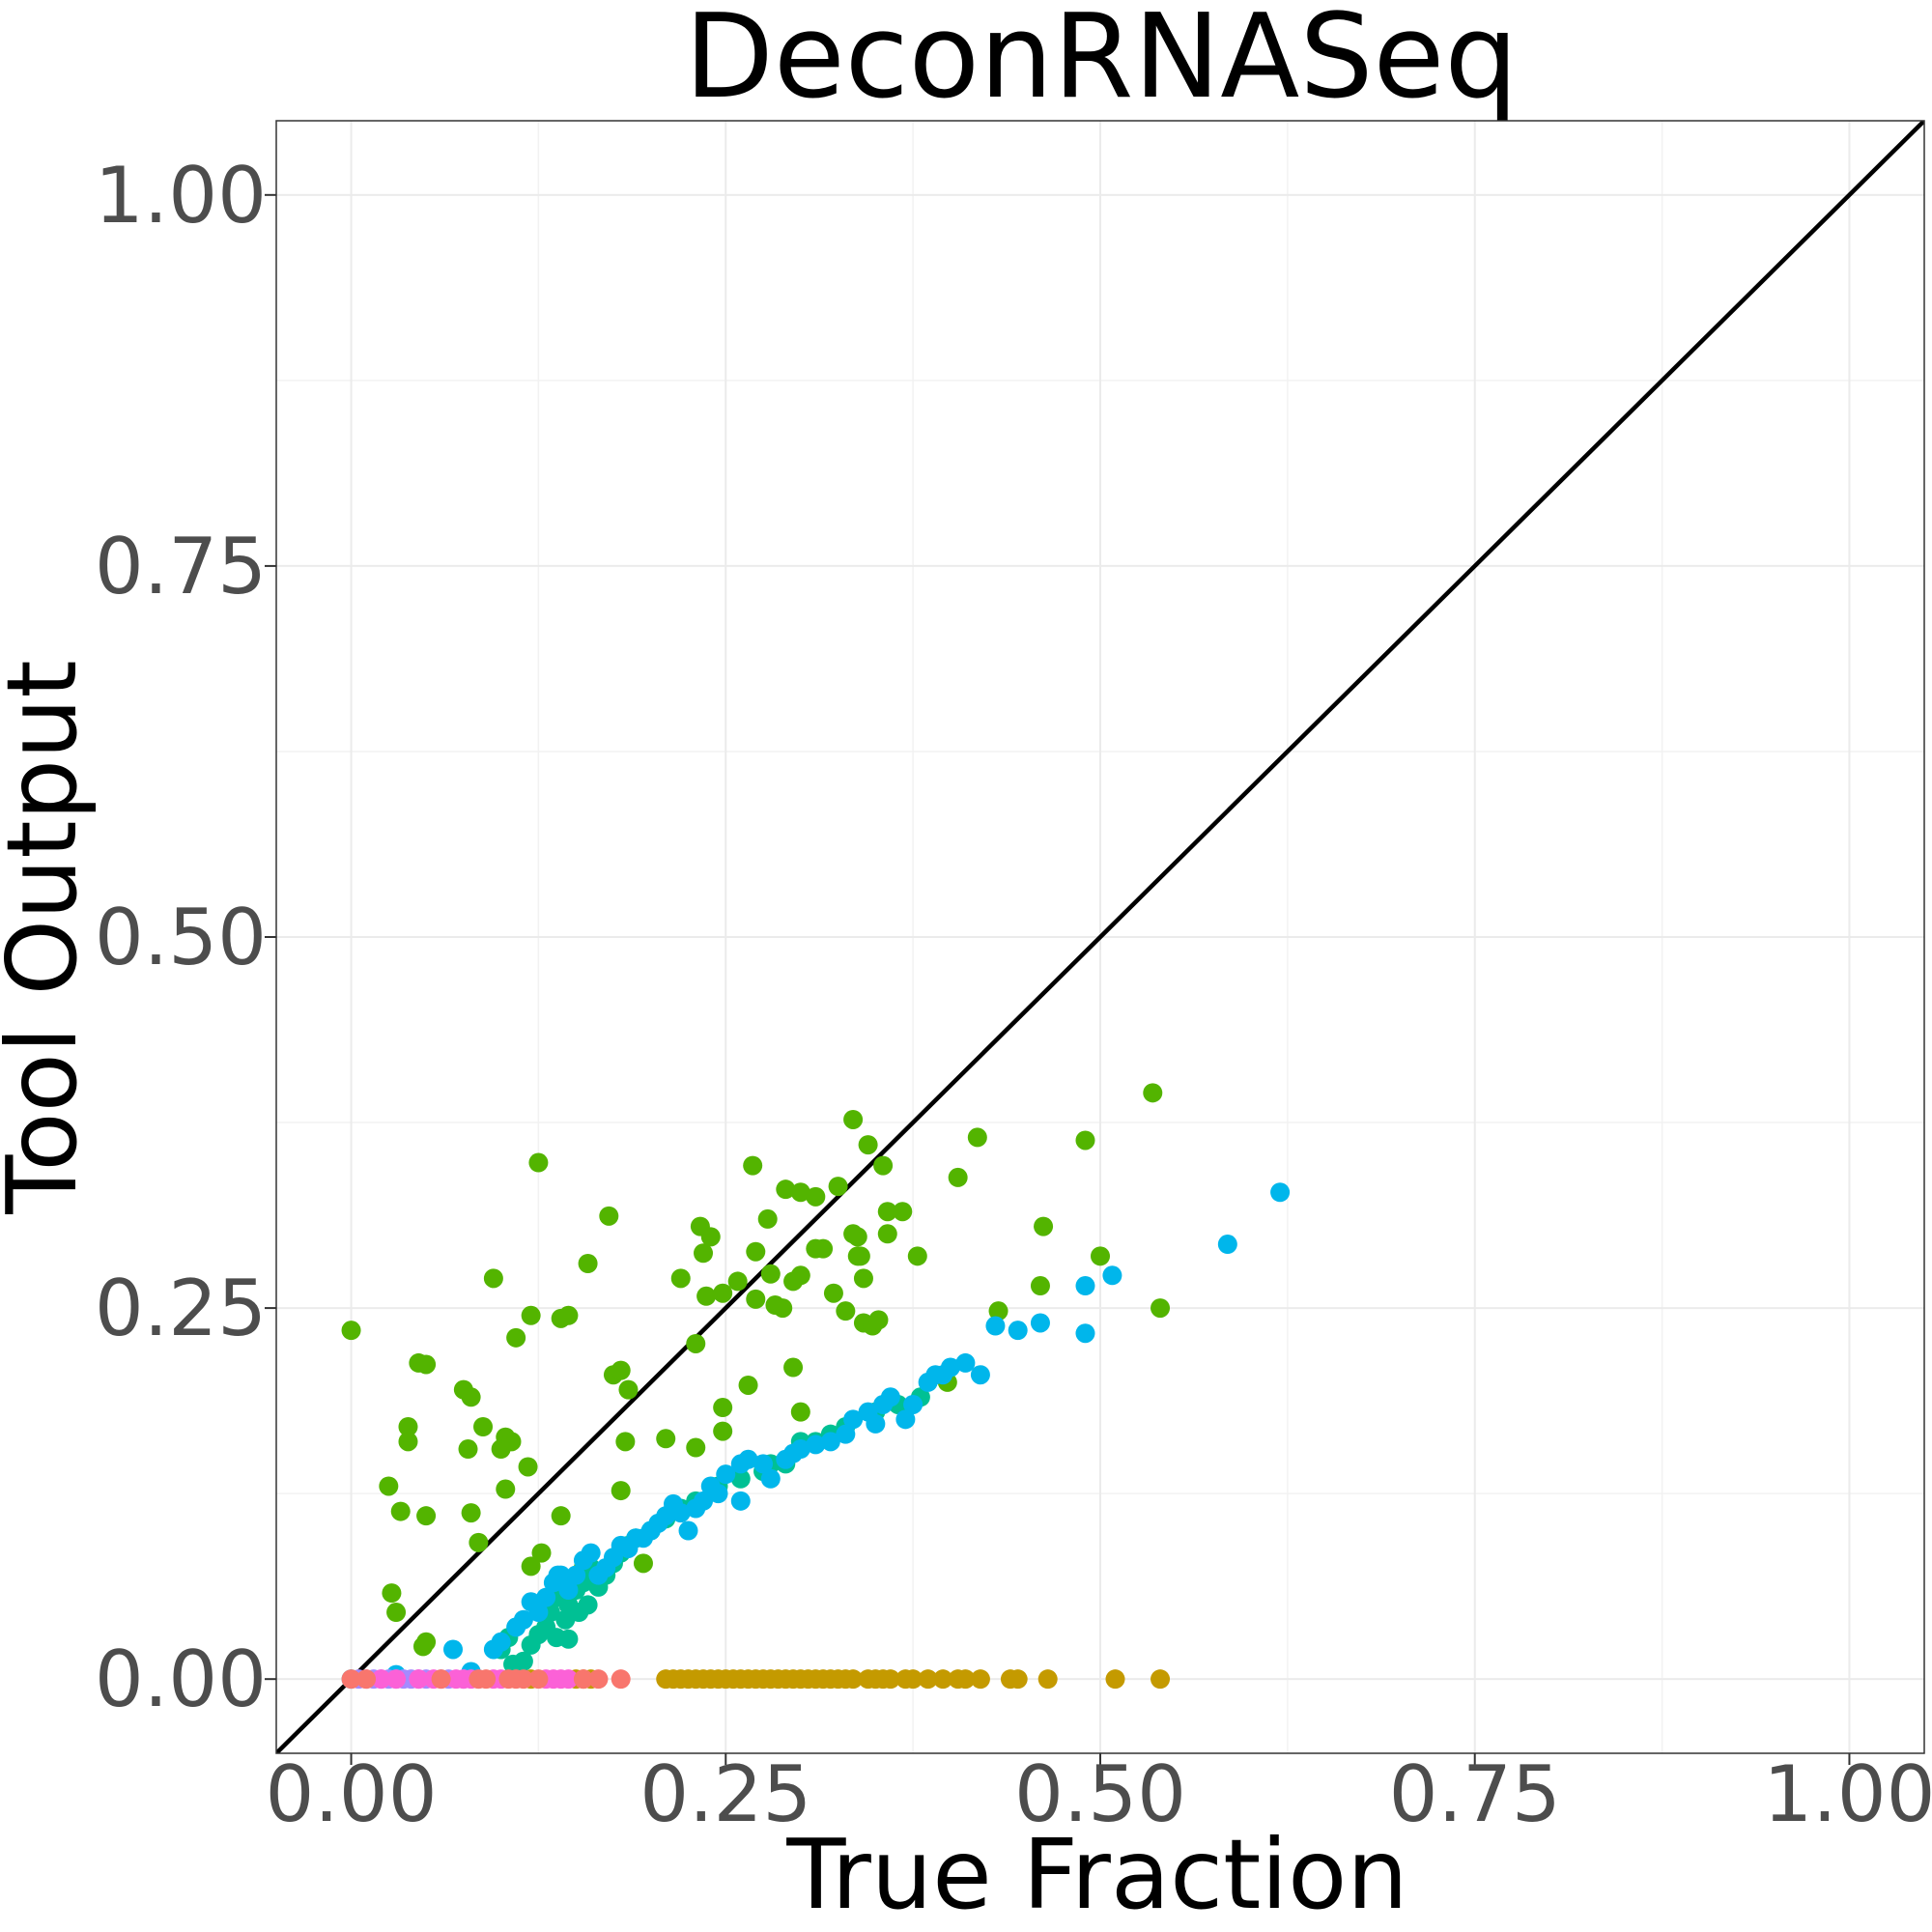 The height and width of the screenshot is (1932, 1932). Describe the element at coordinates (1096, 1874) in the screenshot. I see `x-axis-label: True Fraction` at that location.